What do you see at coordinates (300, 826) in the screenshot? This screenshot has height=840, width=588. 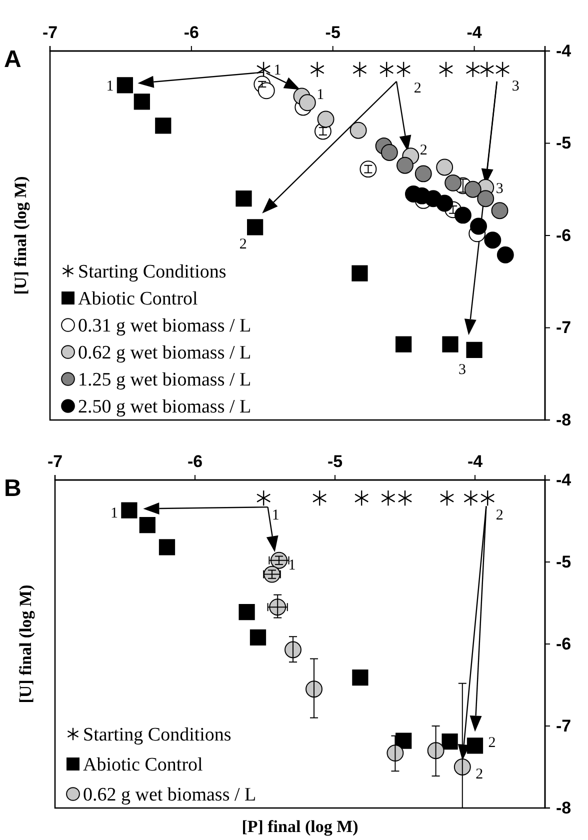 I see `x-axis-title: [P] final (log M)` at bounding box center [300, 826].